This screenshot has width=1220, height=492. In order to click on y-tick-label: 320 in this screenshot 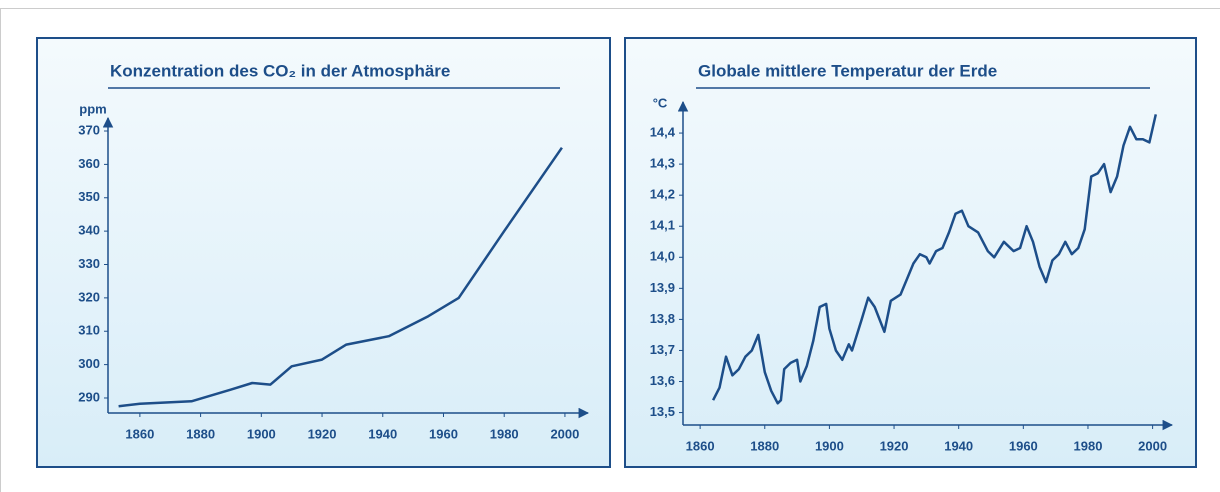, I will do `click(89, 296)`.